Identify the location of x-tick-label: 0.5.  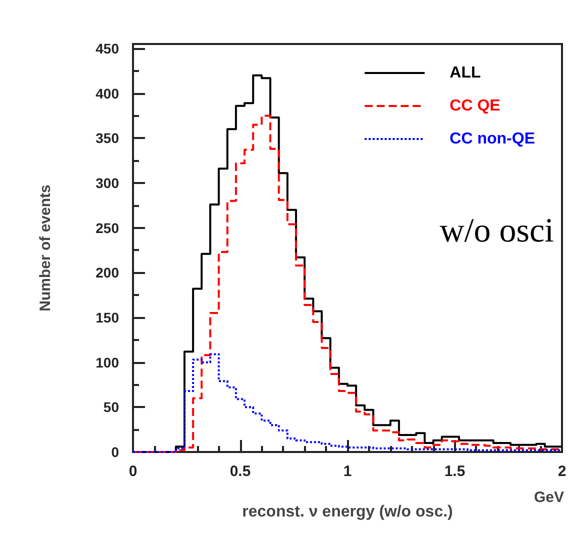
(240, 471).